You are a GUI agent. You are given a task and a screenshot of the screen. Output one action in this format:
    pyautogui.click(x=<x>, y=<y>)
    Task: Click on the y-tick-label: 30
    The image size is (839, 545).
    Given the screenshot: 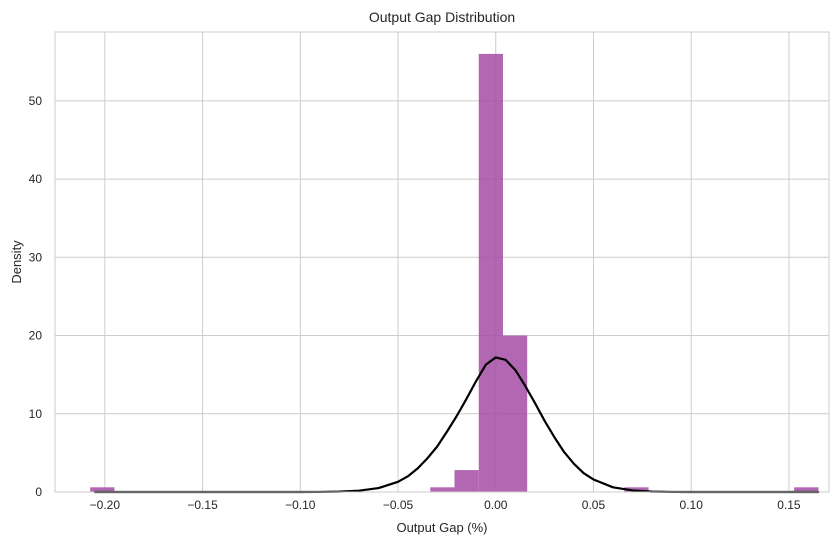 What is the action you would take?
    pyautogui.click(x=36, y=257)
    